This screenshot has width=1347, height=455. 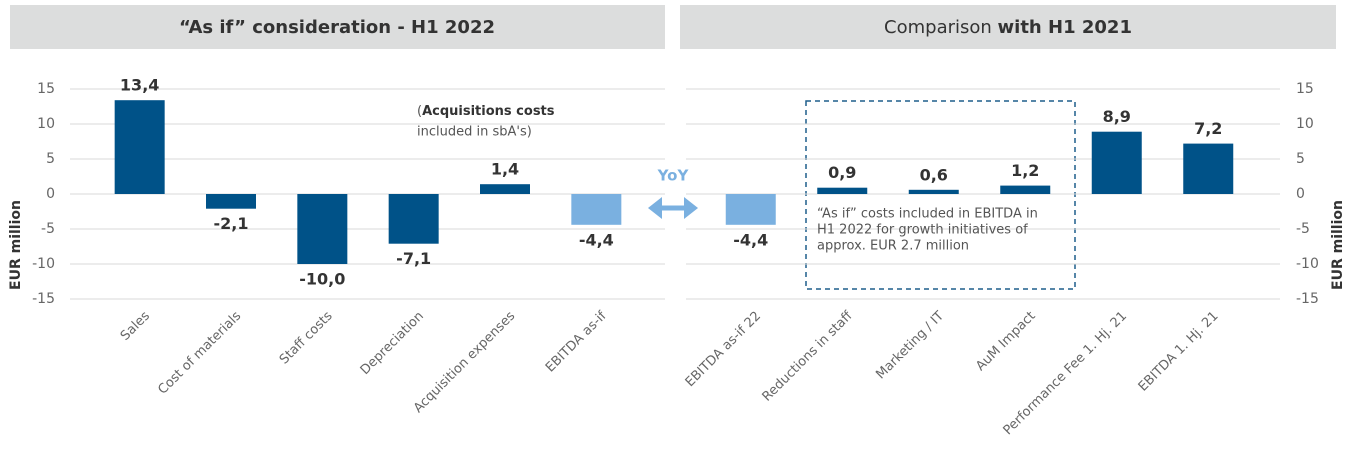 I want to click on annotation: approx. EUR 2.7 million, so click(x=893, y=246).